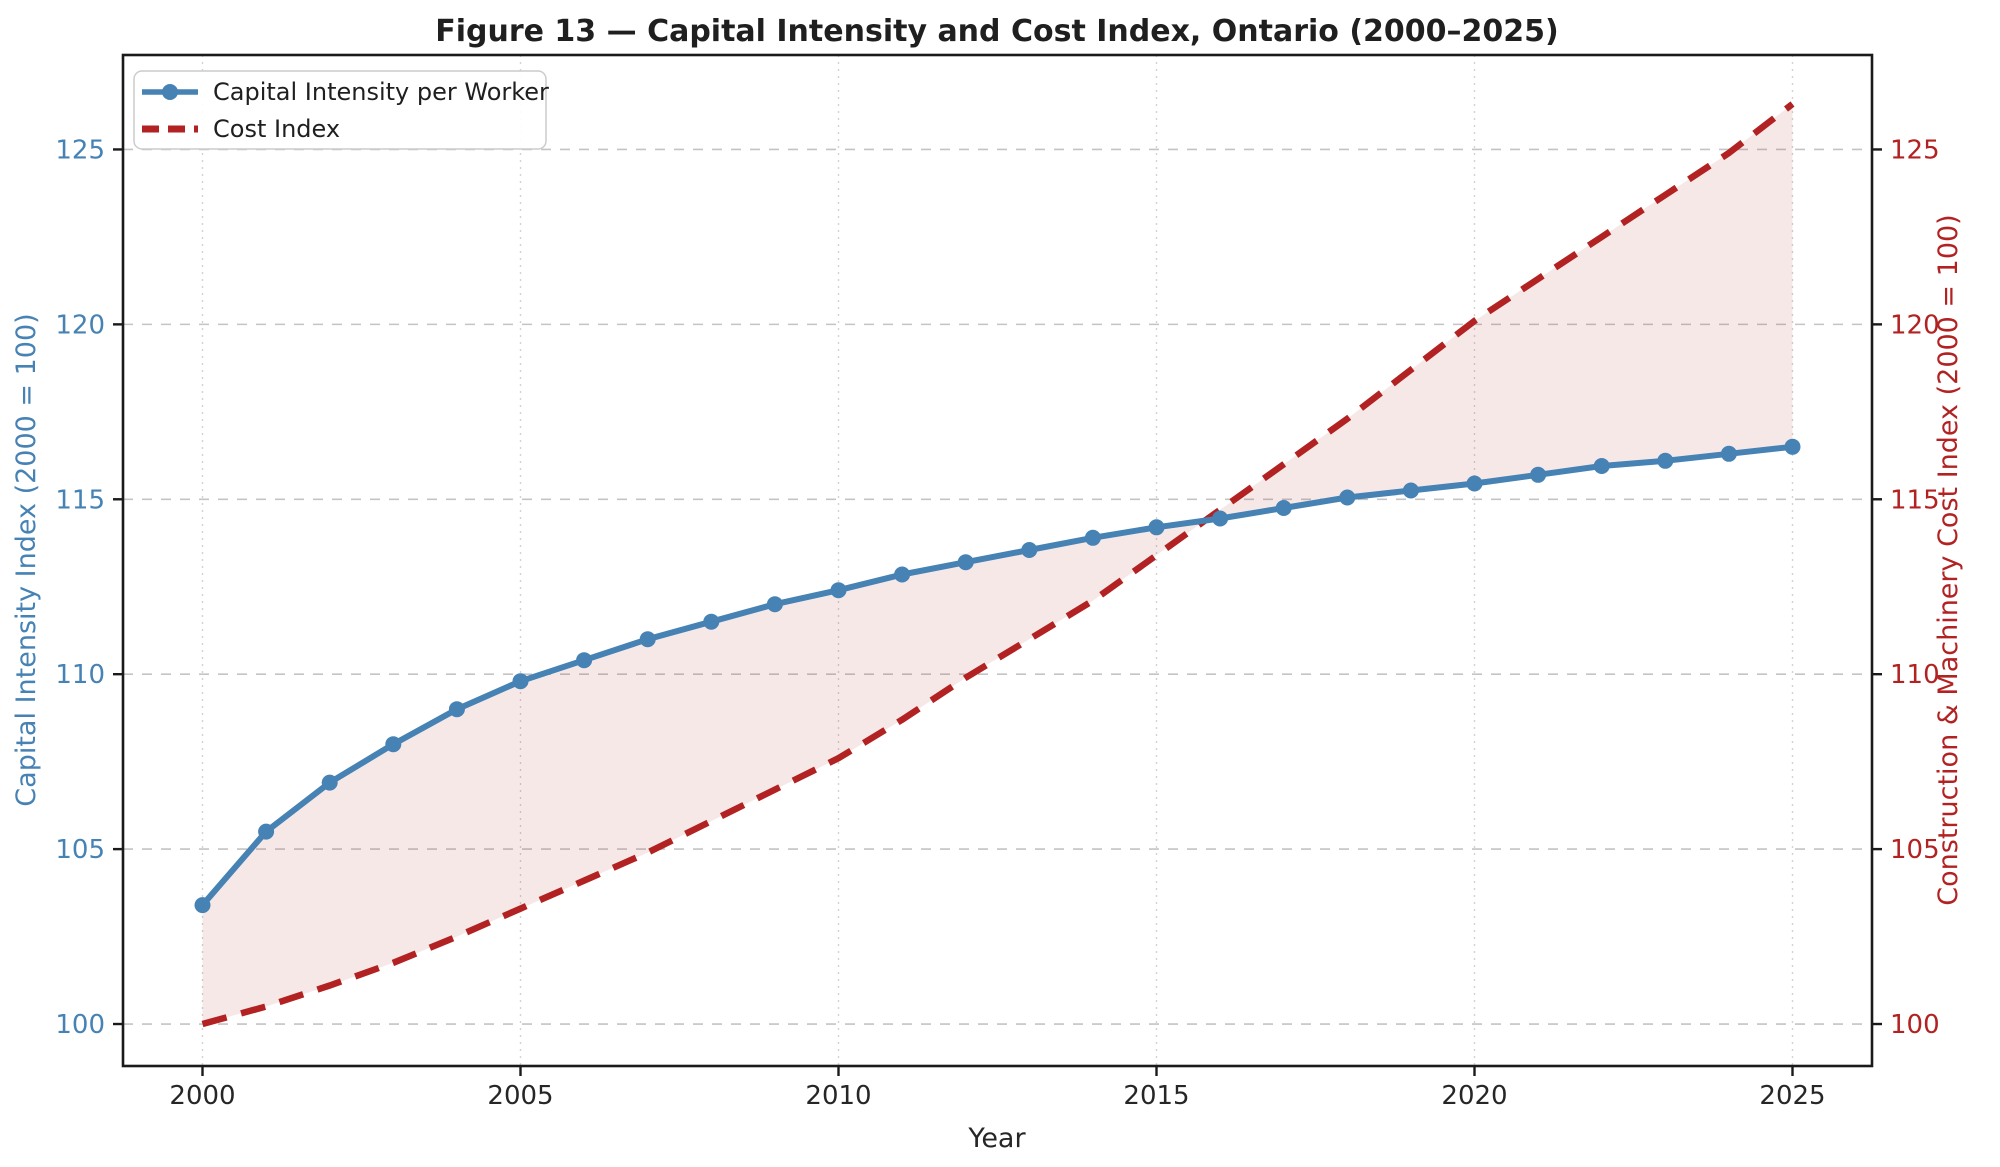  What do you see at coordinates (996, 1138) in the screenshot?
I see `x-axis-label: Year` at bounding box center [996, 1138].